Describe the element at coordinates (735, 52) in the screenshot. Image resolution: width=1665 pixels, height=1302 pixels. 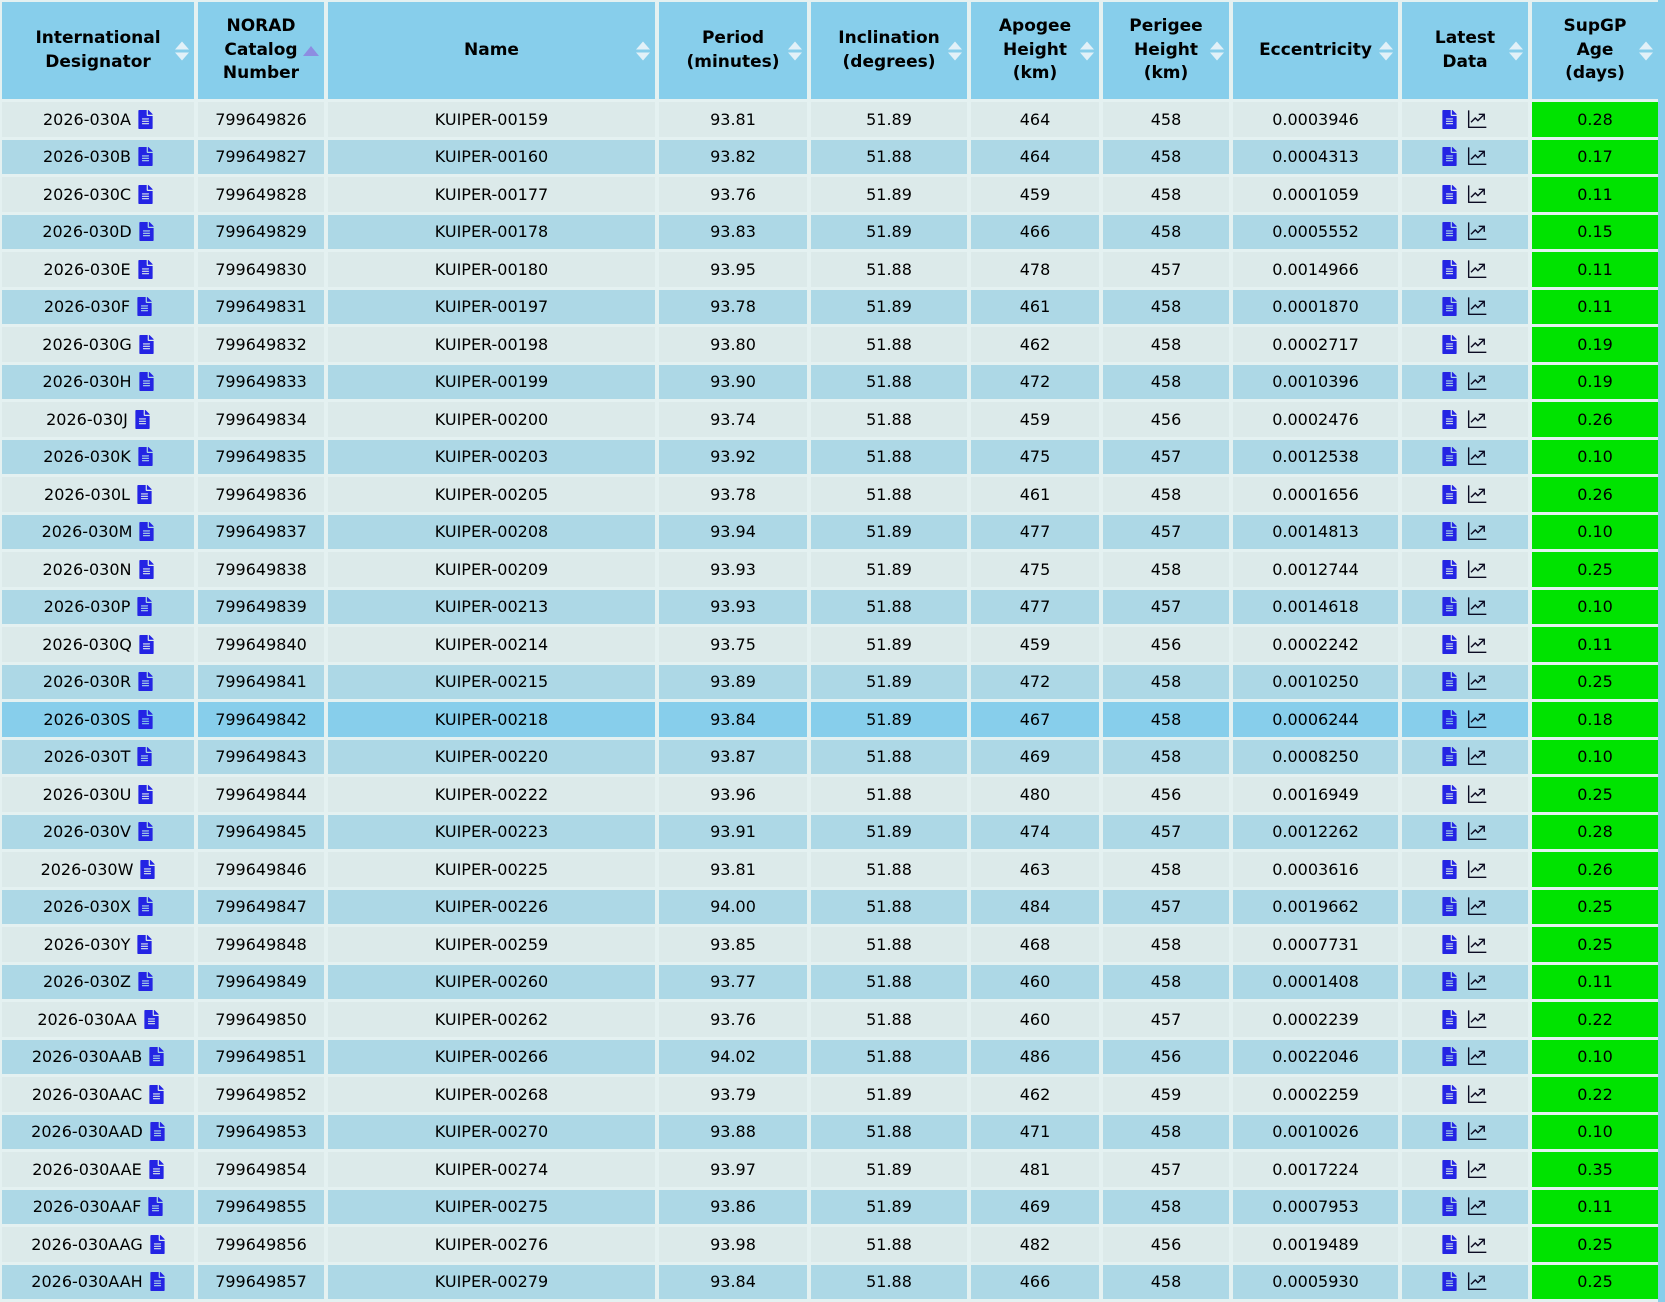
I see `column-header-period: Period (minutes)` at that location.